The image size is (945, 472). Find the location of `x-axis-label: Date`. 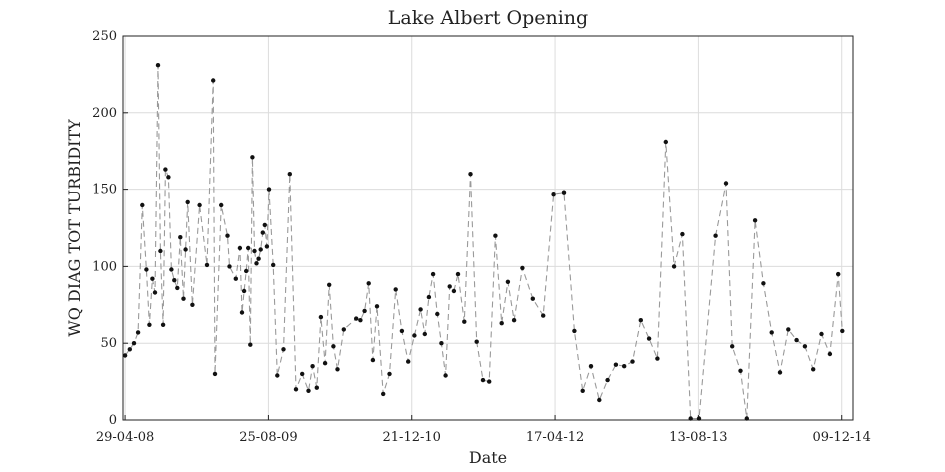

x-axis-label: Date is located at coordinates (488, 457).